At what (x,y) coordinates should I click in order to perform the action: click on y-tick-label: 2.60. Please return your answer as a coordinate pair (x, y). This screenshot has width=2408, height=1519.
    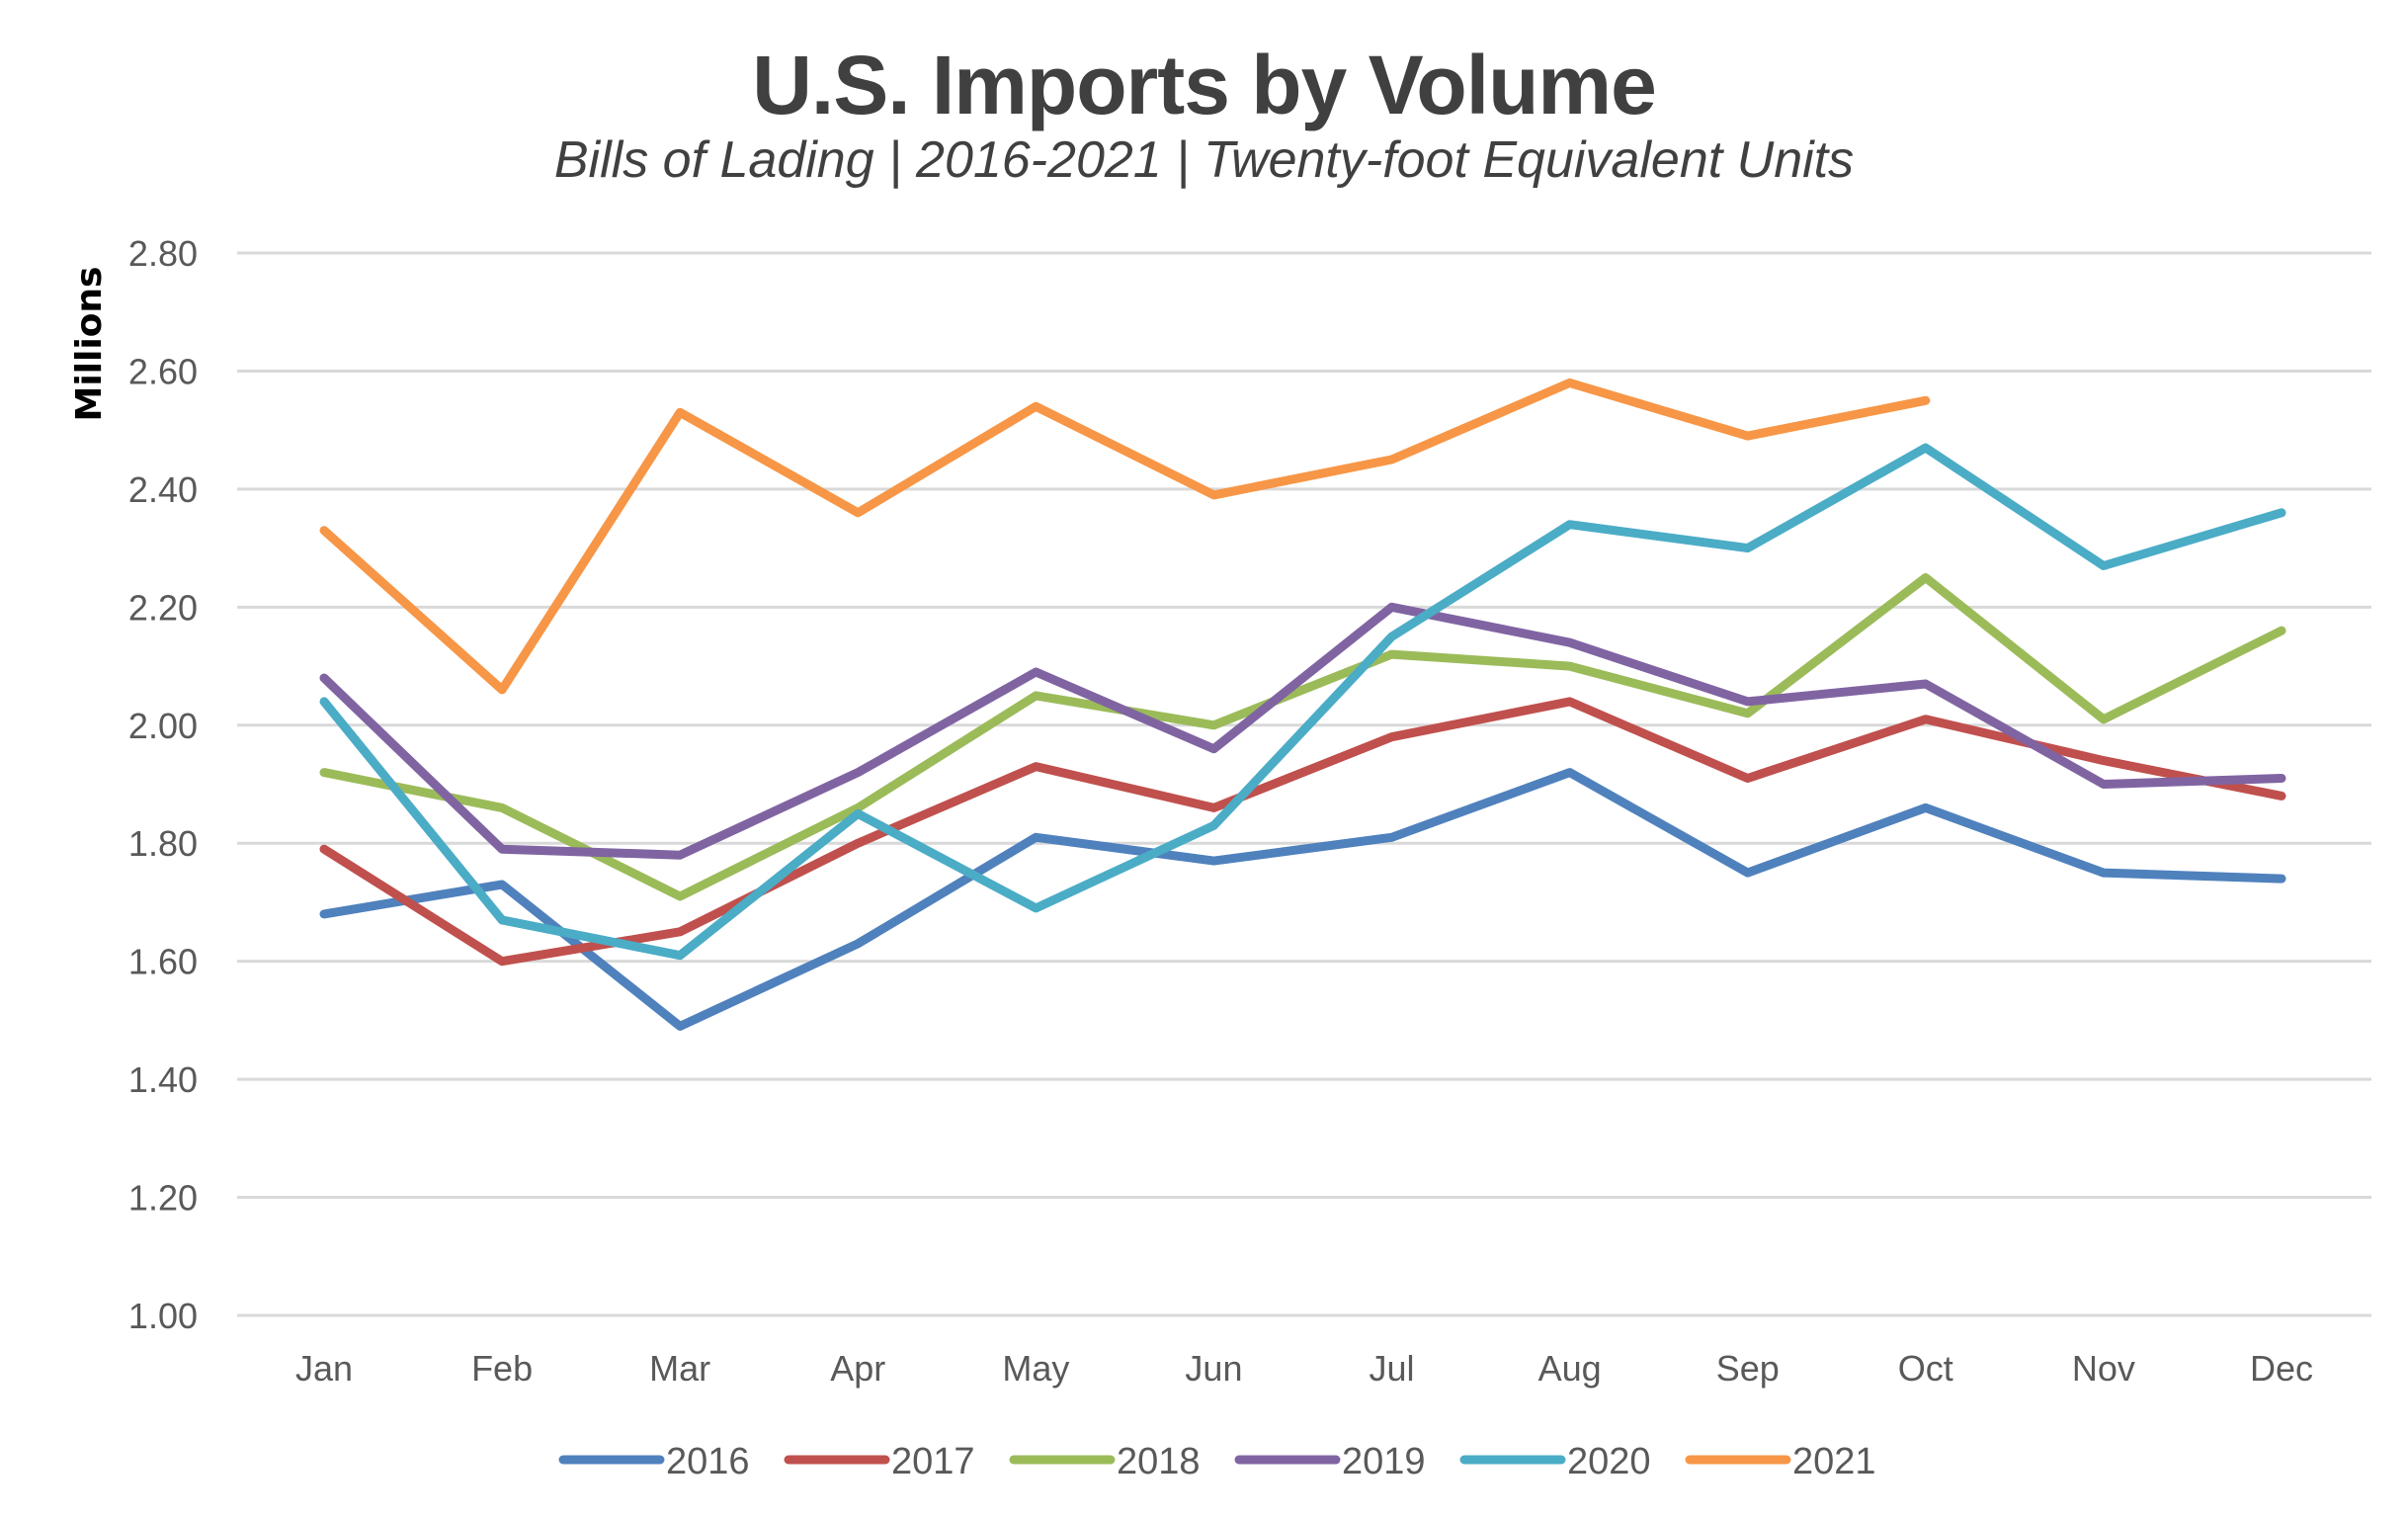
    Looking at the image, I should click on (163, 371).